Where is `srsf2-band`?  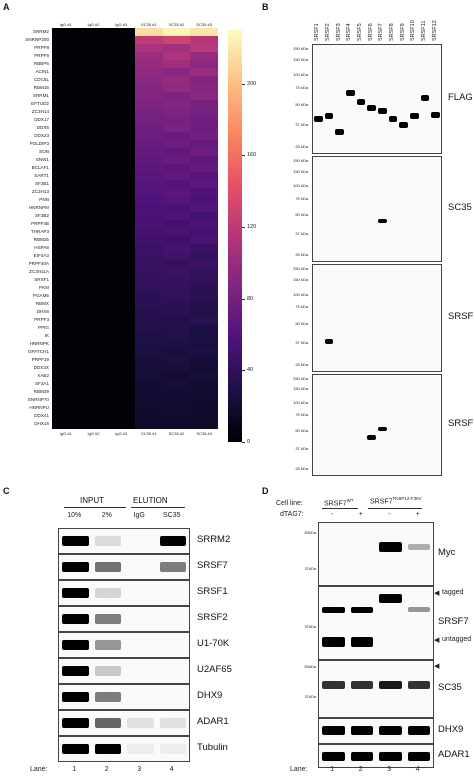
srsf2-band is located at coordinates (329, 342).